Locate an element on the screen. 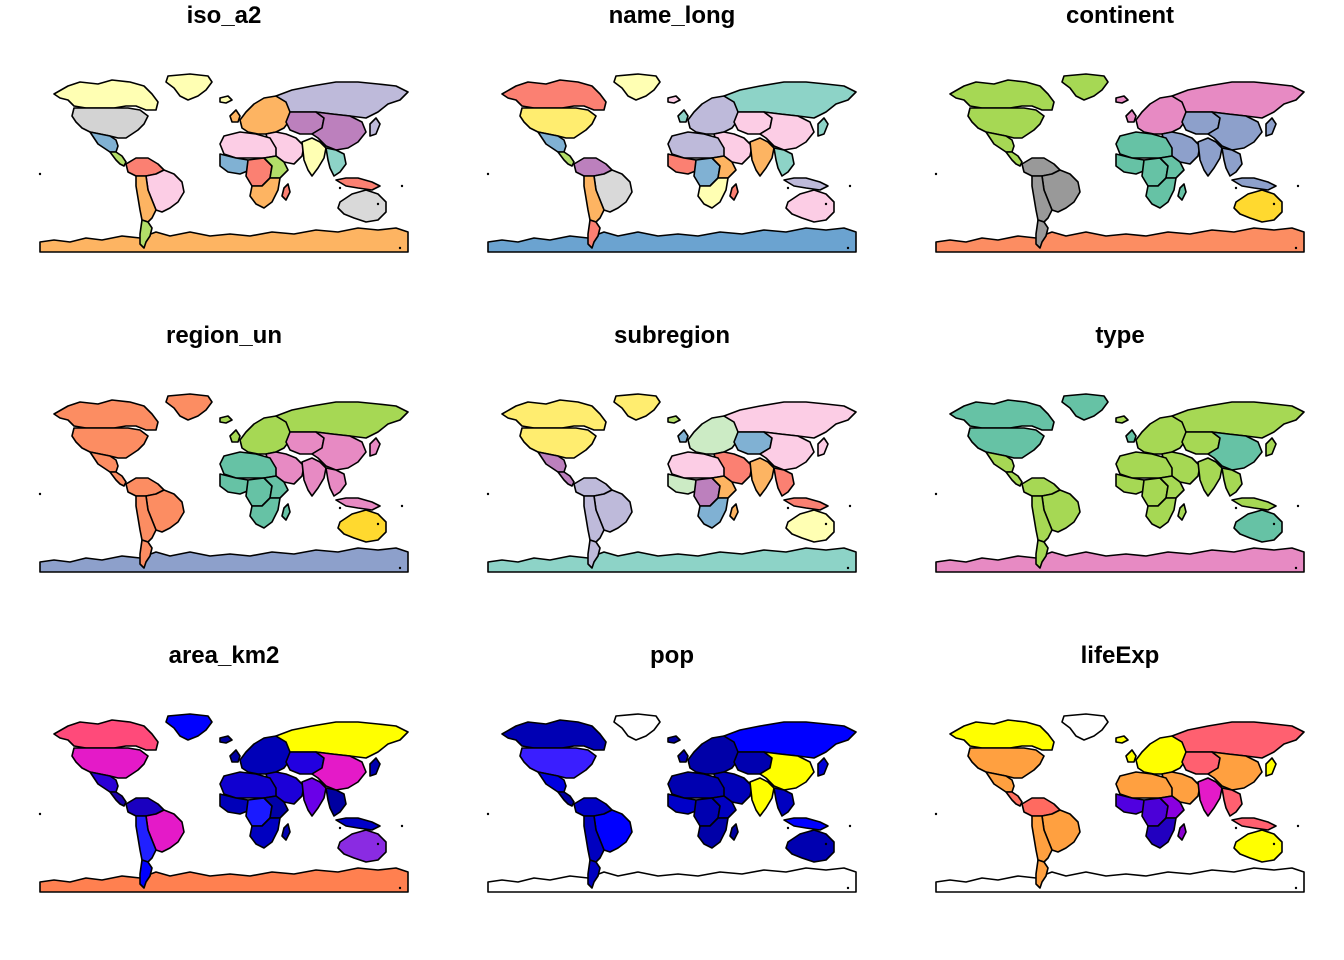 This screenshot has width=1344, height=960. region-southern-africa is located at coordinates (1161, 833).